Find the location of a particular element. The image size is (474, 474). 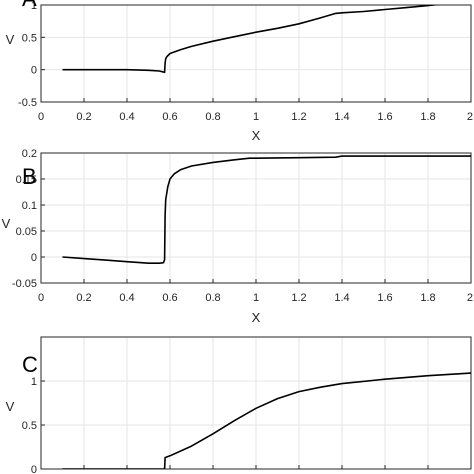

panel-letter: C is located at coordinates (30, 364).